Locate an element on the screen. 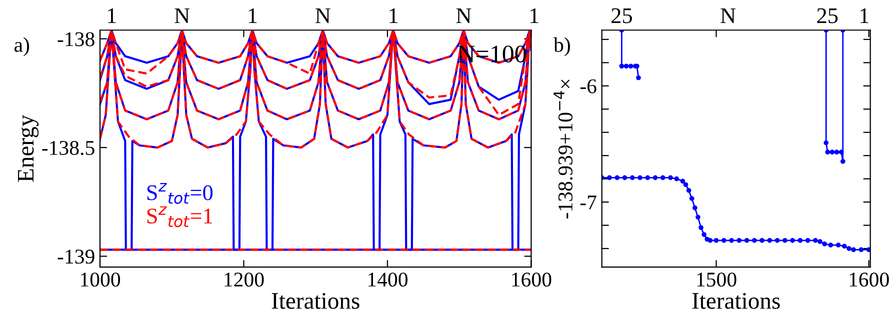  x-tick-label: 1200 is located at coordinates (244, 279).